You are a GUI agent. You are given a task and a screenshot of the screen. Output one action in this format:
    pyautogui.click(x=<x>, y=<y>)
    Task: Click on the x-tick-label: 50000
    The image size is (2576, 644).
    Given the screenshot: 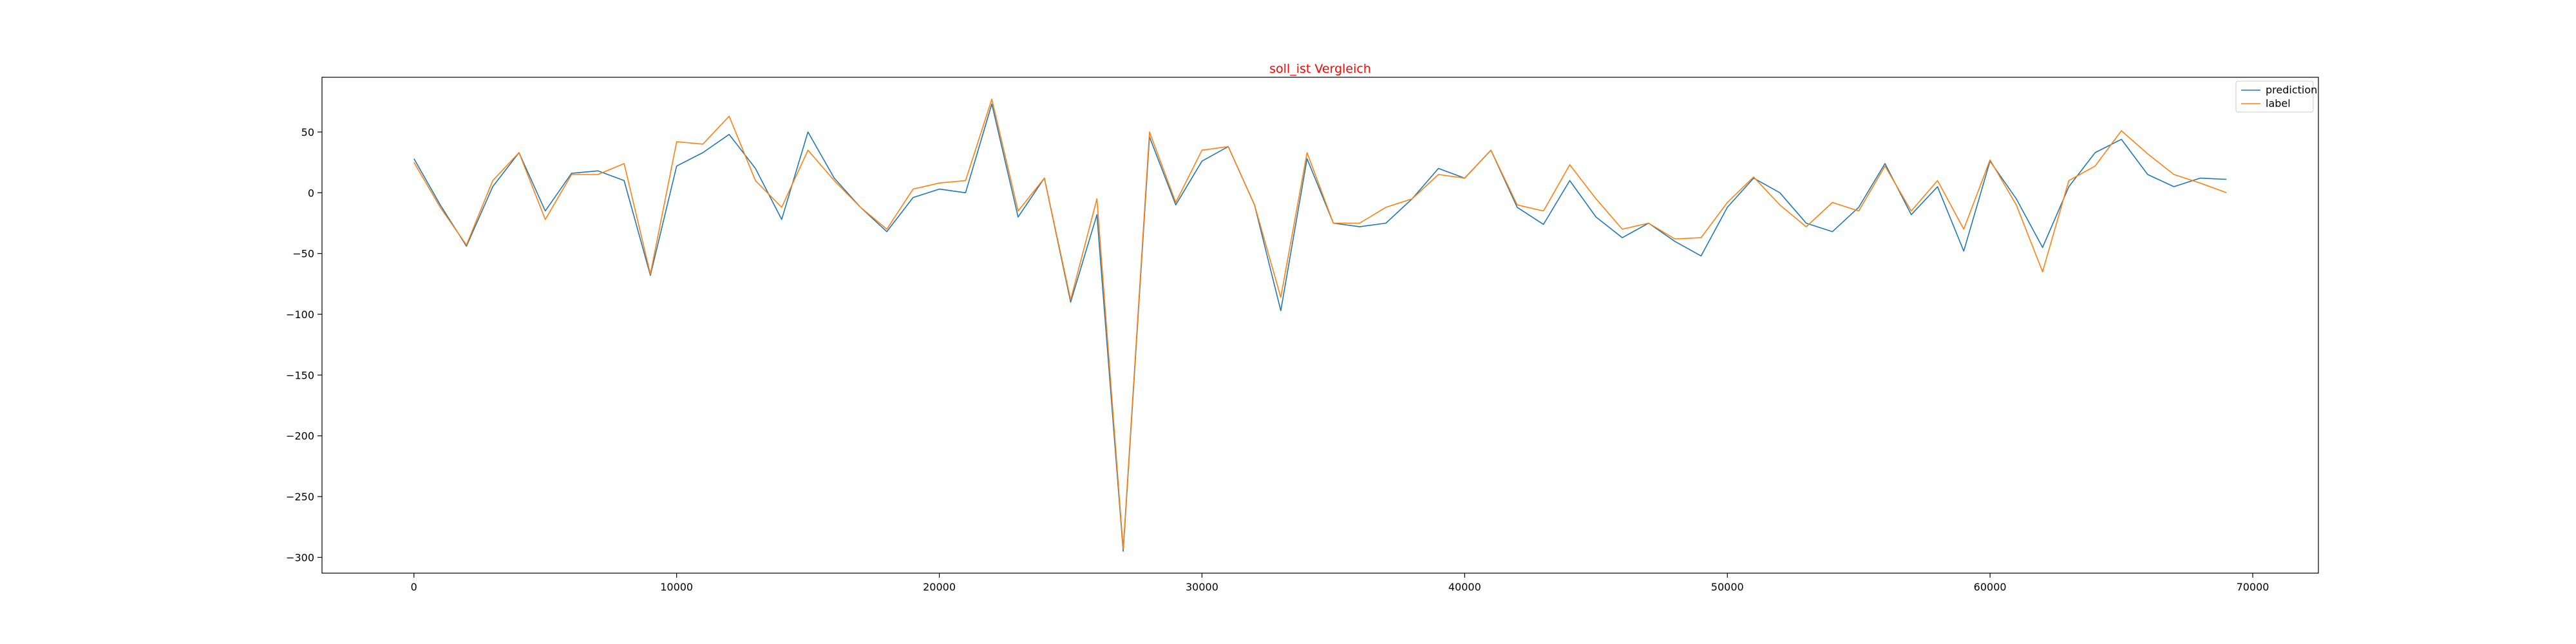 What is the action you would take?
    pyautogui.click(x=1727, y=587)
    